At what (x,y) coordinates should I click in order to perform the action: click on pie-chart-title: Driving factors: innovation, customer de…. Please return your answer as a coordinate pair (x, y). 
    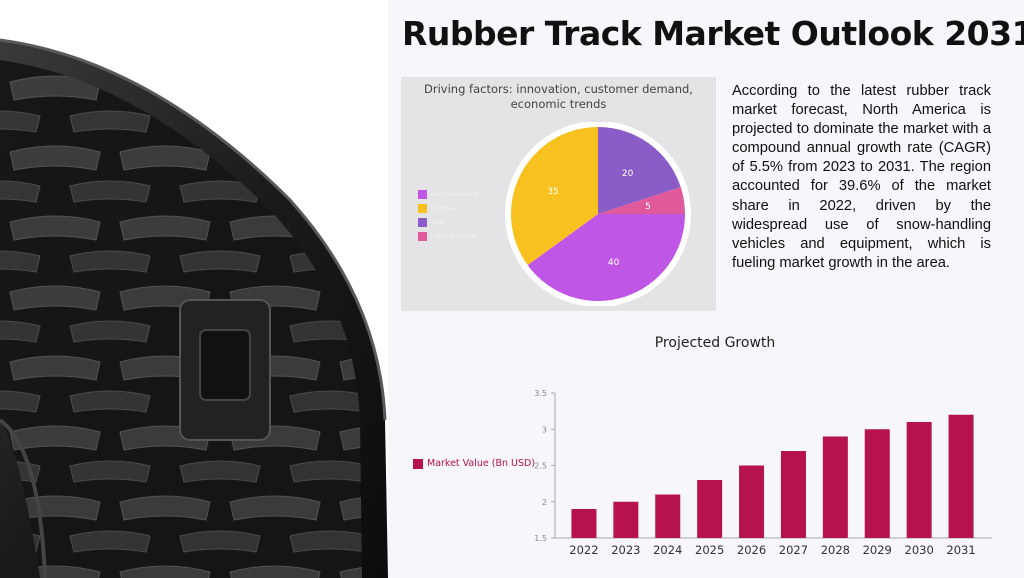
    Looking at the image, I should click on (558, 96).